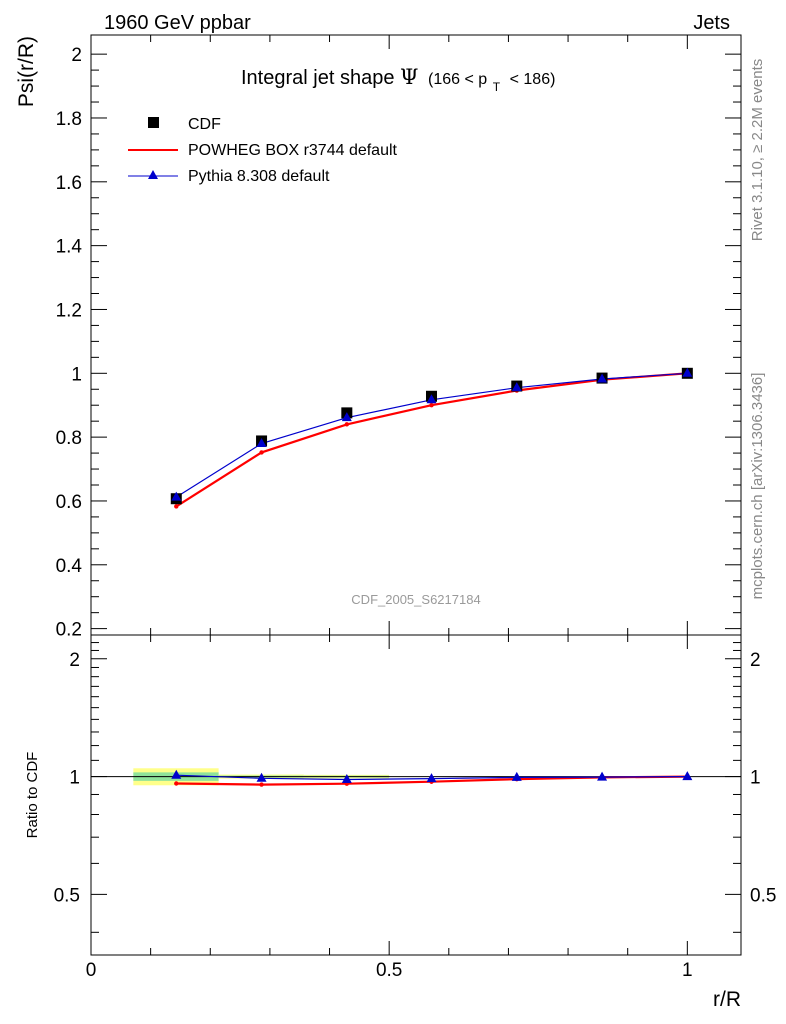 The width and height of the screenshot is (786, 1024). What do you see at coordinates (415, 599) in the screenshot?
I see `analysis-watermark: CDF_2005_S6217184` at bounding box center [415, 599].